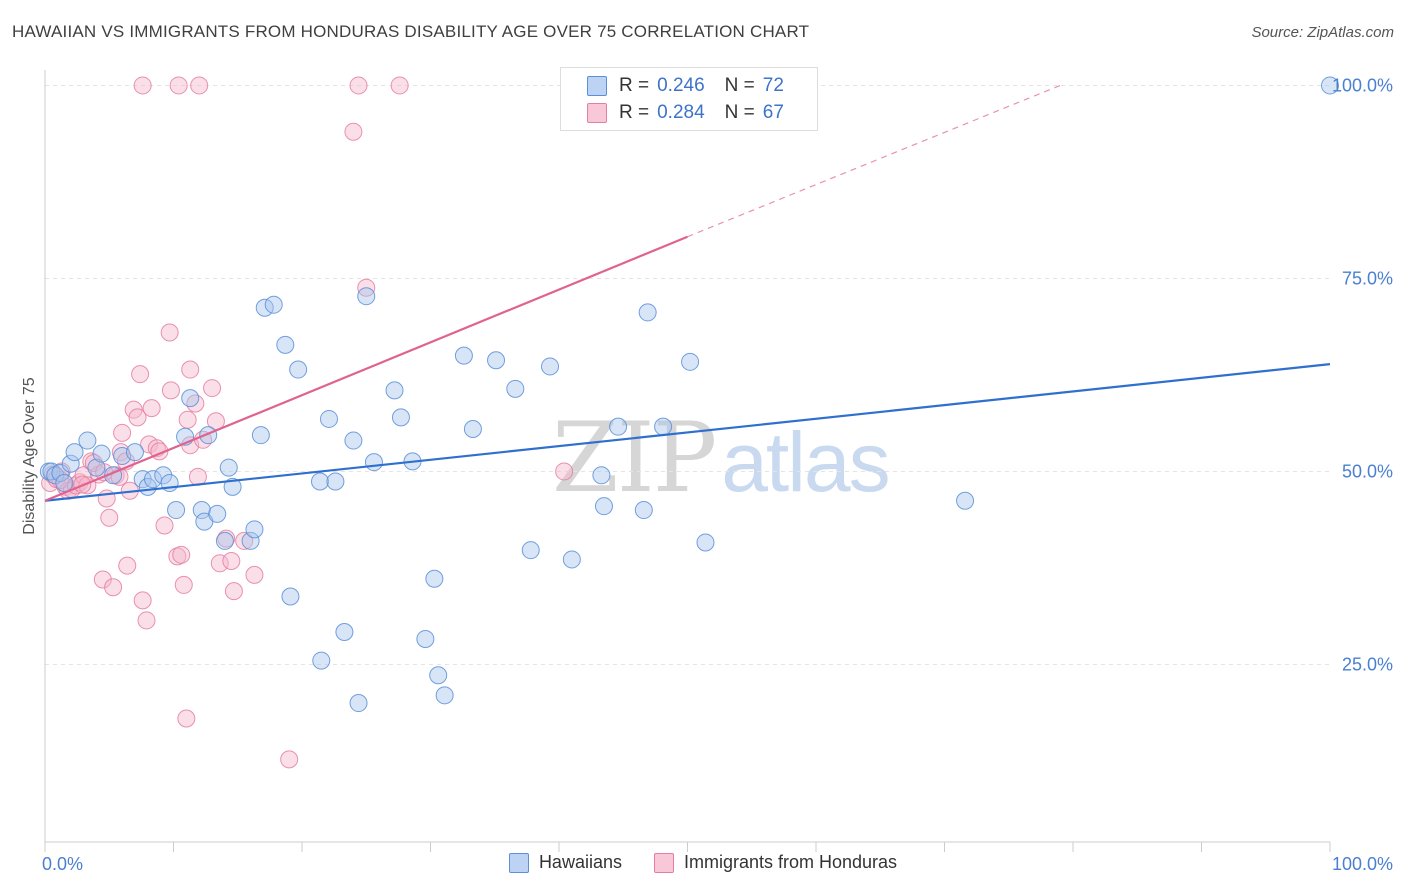 The height and width of the screenshot is (892, 1406). Describe the element at coordinates (29, 456) in the screenshot. I see `y-axis-label: Disability Age Over 75` at that location.